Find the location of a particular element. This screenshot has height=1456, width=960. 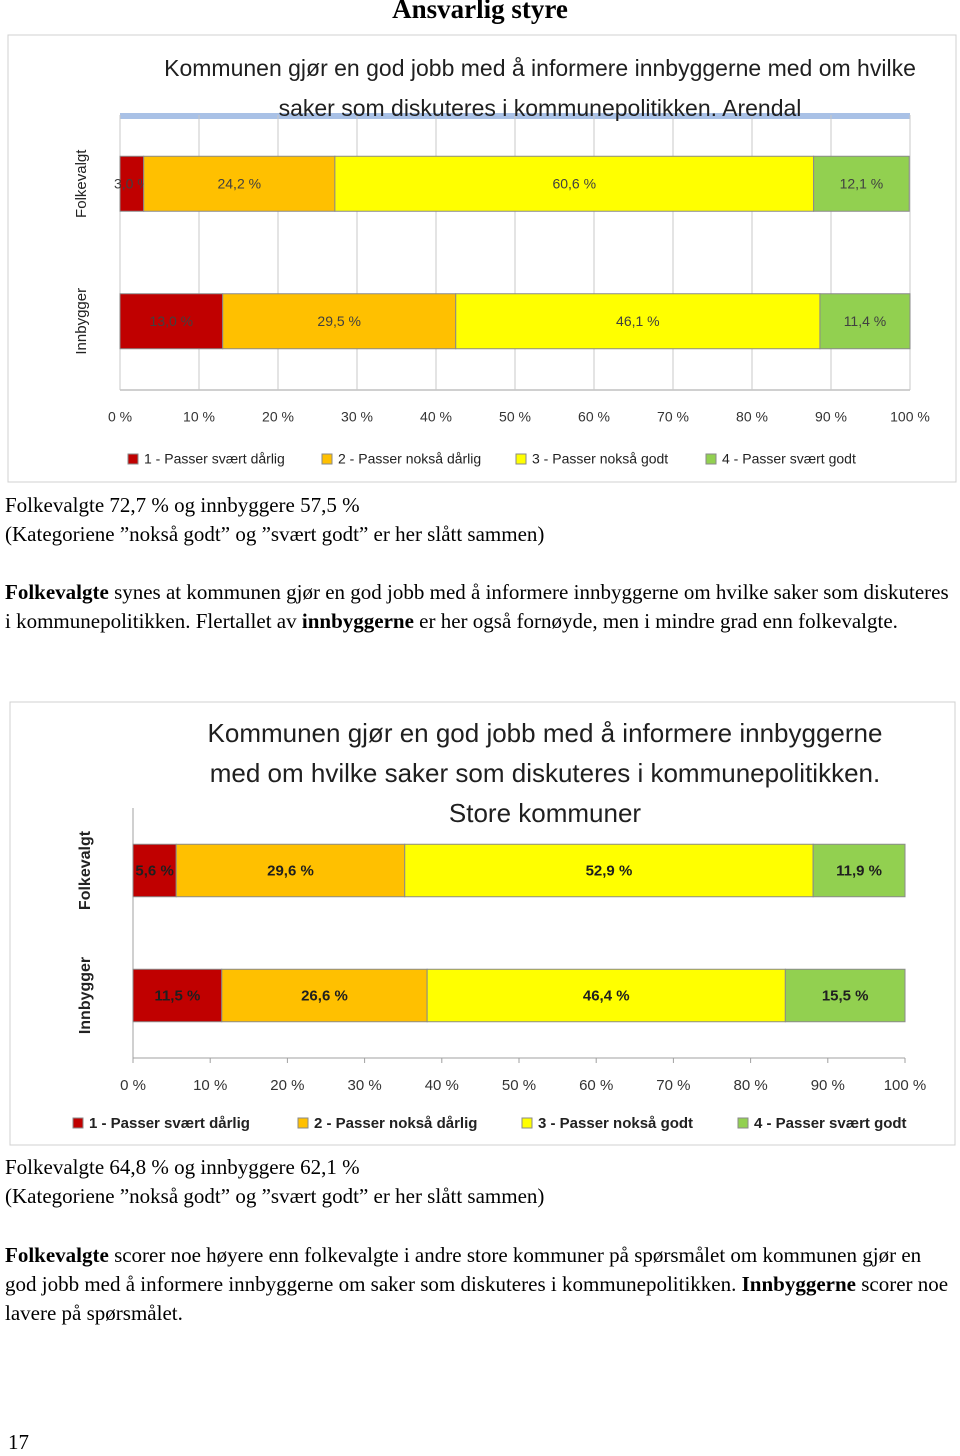

data-label: 46,4 % is located at coordinates (606, 995).